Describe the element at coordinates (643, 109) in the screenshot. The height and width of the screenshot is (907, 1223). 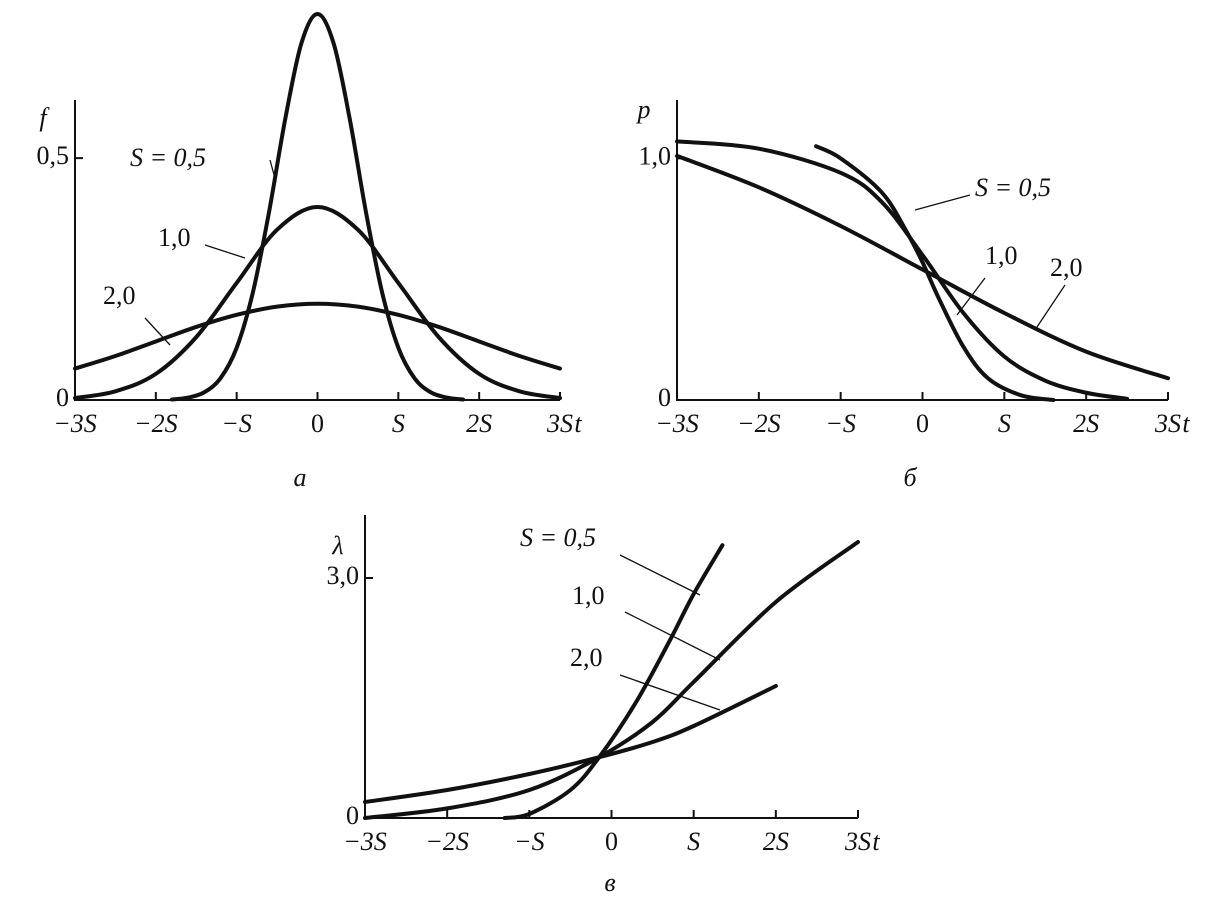
I see `y-axis-label: p` at that location.